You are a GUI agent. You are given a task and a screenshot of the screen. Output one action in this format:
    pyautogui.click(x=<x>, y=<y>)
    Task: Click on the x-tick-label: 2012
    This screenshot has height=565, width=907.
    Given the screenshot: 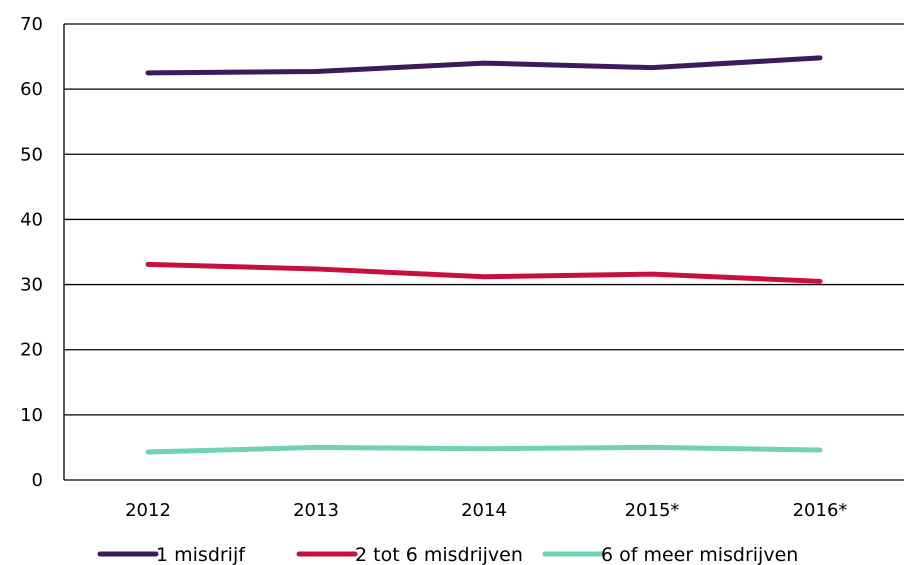 What is the action you would take?
    pyautogui.click(x=148, y=510)
    